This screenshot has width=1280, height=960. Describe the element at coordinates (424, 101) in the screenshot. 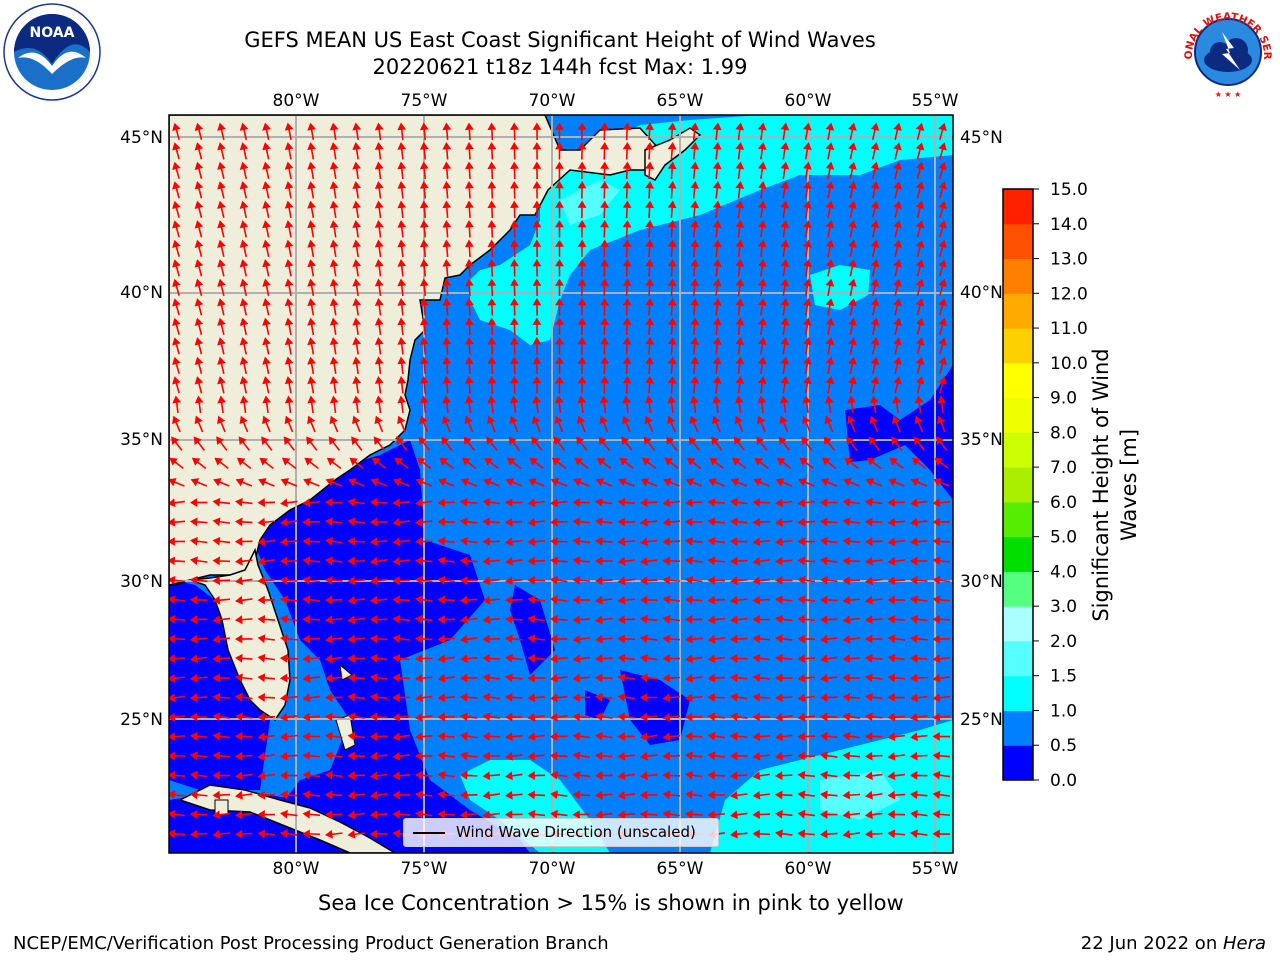

I see `lon-label: 75°W` at that location.